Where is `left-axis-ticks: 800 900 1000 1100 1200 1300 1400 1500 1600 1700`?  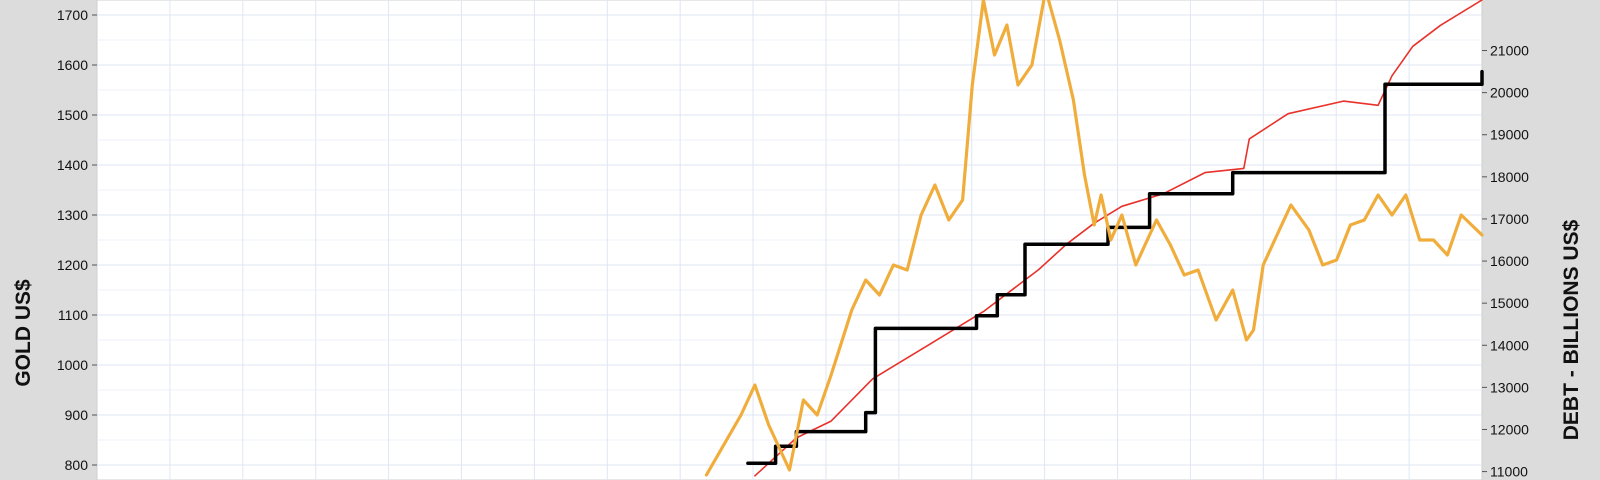 left-axis-ticks: 800 900 1000 1100 1200 1300 1400 1500 1600 1700 is located at coordinates (77, 240).